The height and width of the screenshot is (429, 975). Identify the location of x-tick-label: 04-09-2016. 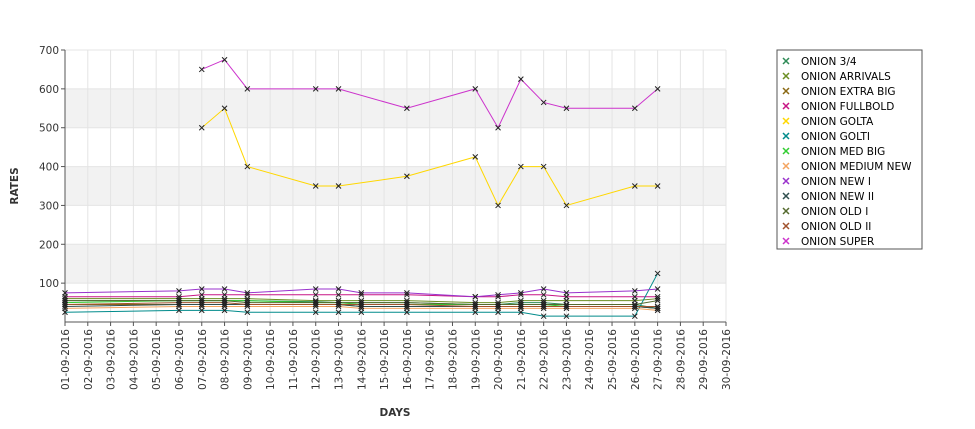
(134, 359).